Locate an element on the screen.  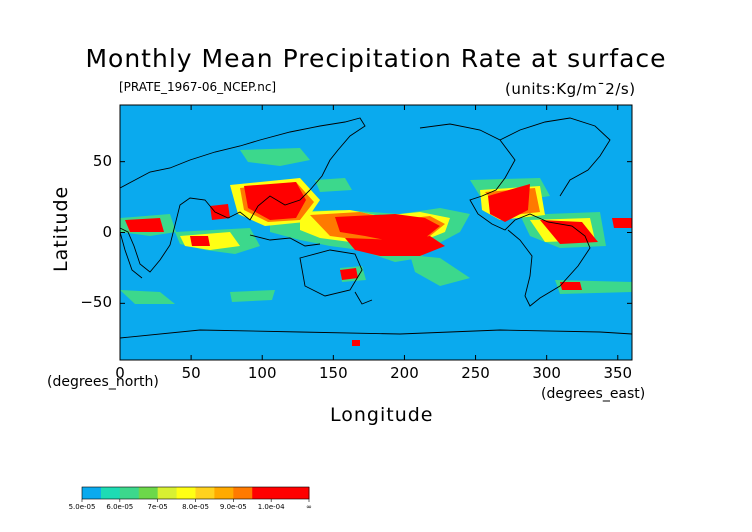
colorbar-label: 8.0e-05 is located at coordinates (195, 507).